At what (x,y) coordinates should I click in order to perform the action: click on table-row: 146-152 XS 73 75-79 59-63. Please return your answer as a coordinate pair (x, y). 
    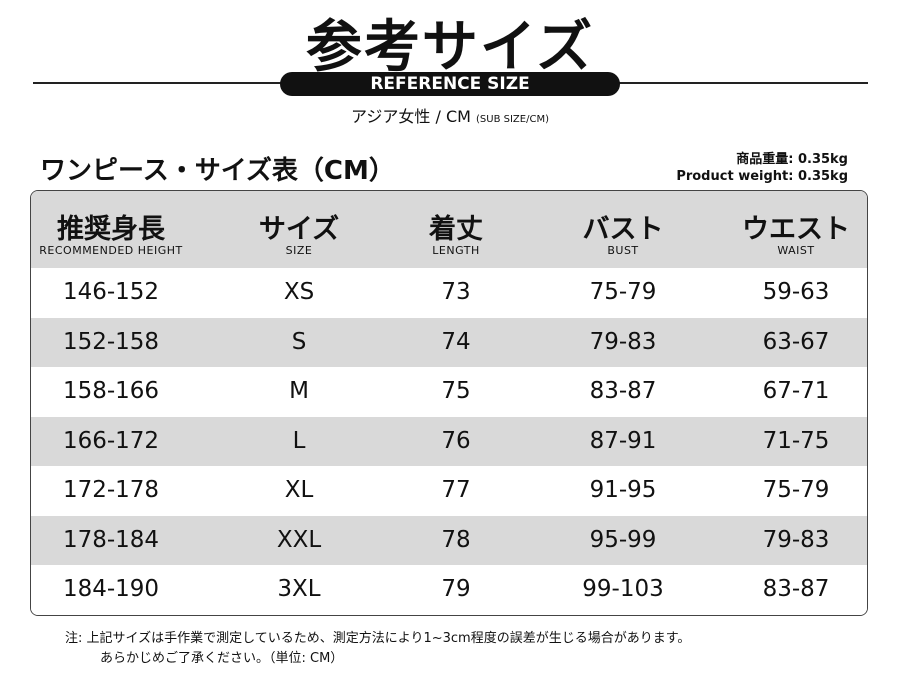
    Looking at the image, I should click on (449, 293).